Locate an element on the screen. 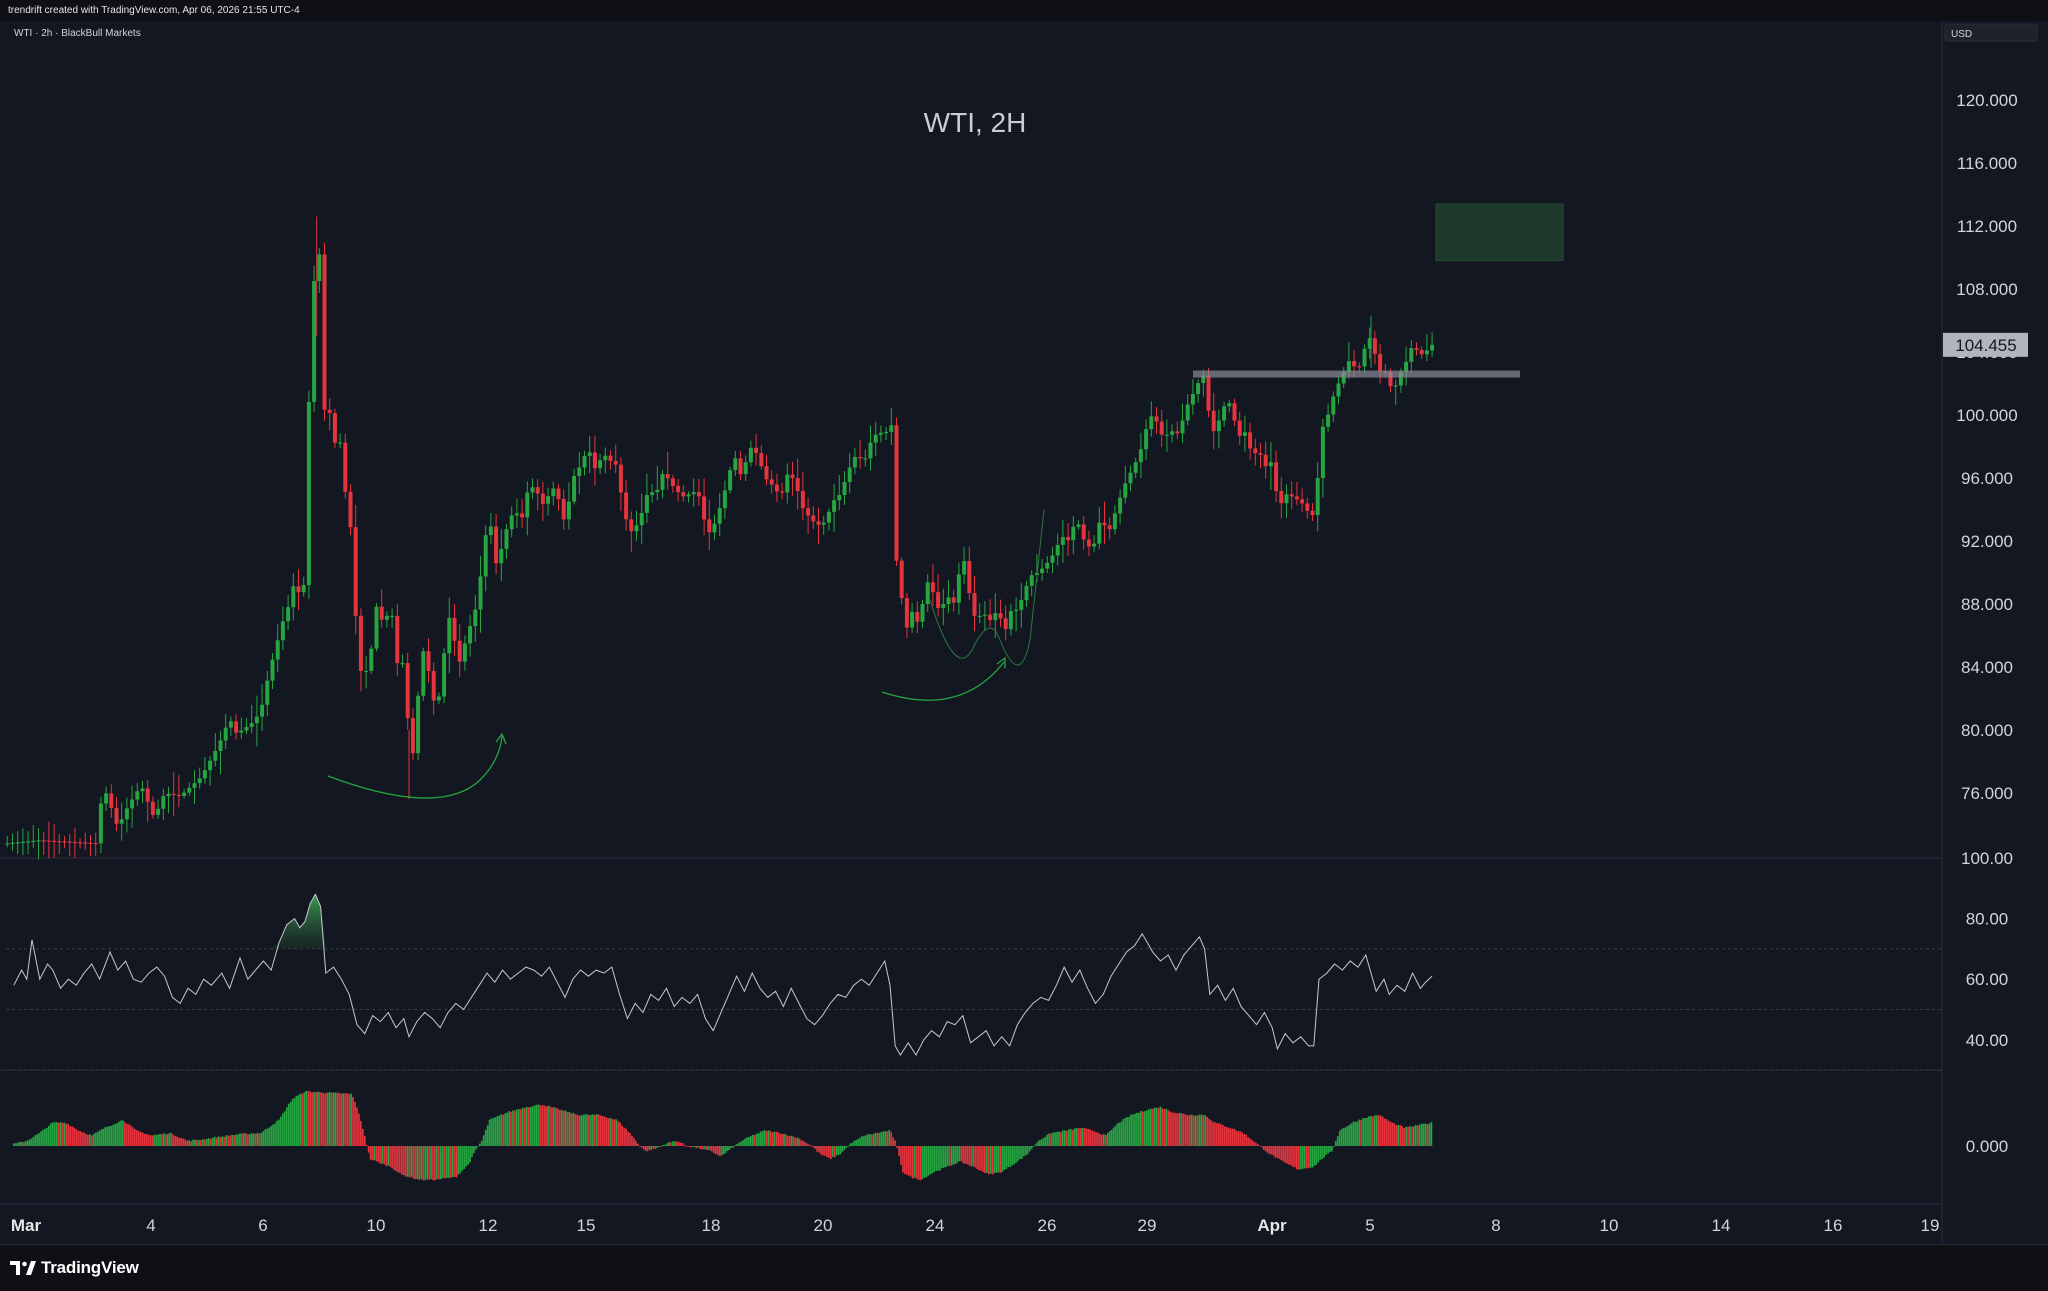 The height and width of the screenshot is (1291, 2048). target-zone-box is located at coordinates (1499, 232).